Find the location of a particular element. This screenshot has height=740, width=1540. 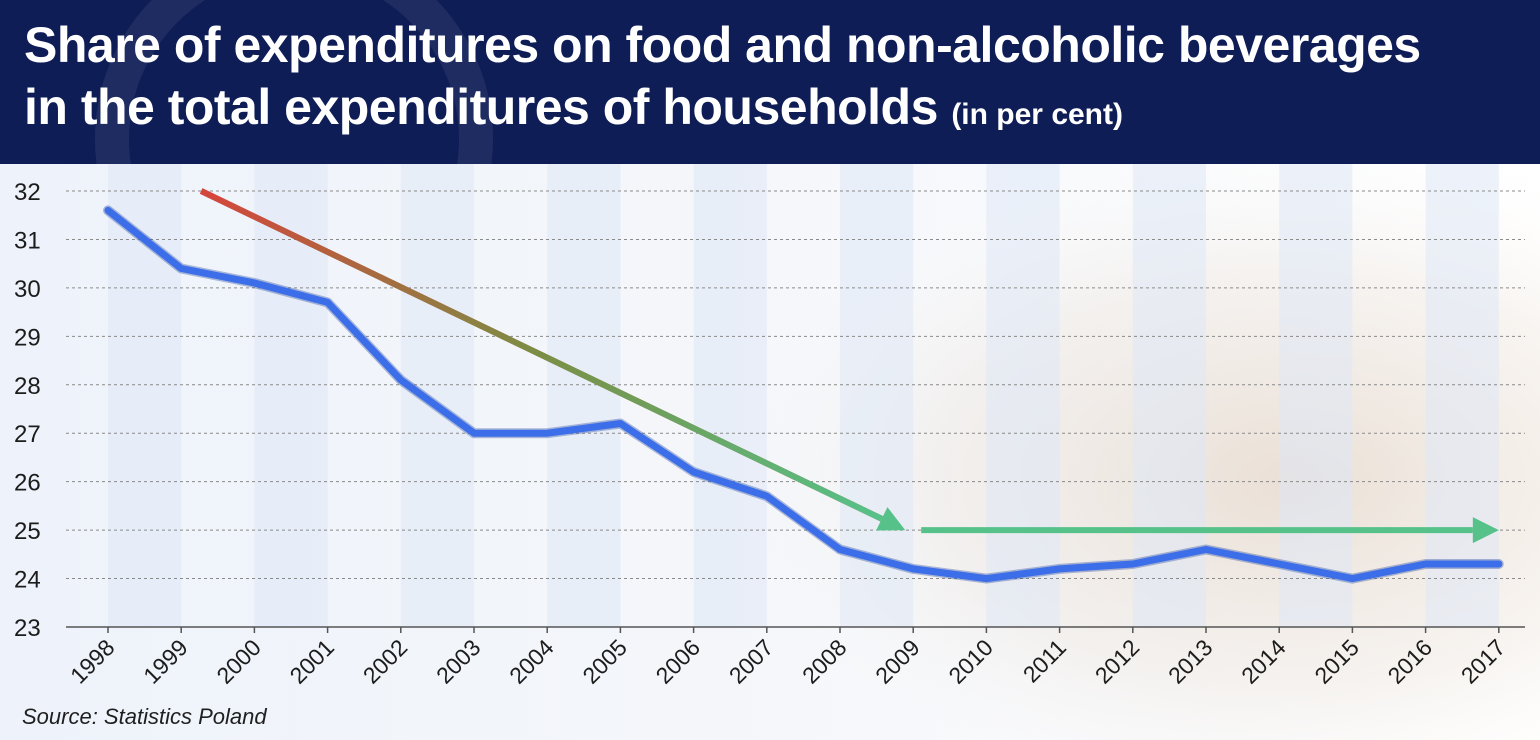

y-axis-ticks: 23 24 25 26 27 28 29 30 31 32 is located at coordinates (27, 410).